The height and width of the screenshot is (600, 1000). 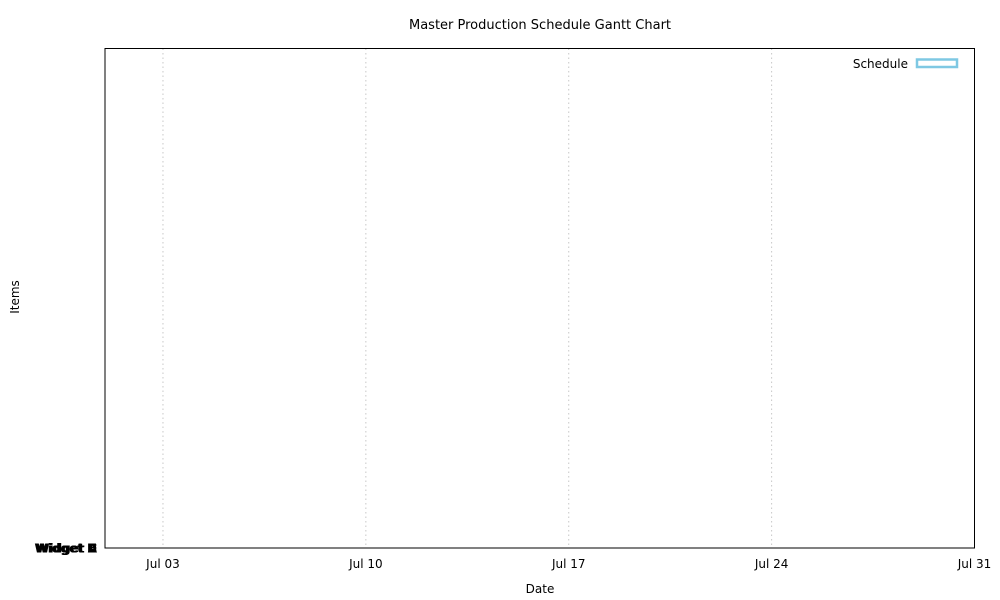 I want to click on y-tick-label-widget-c: Widget C, so click(x=67, y=549).